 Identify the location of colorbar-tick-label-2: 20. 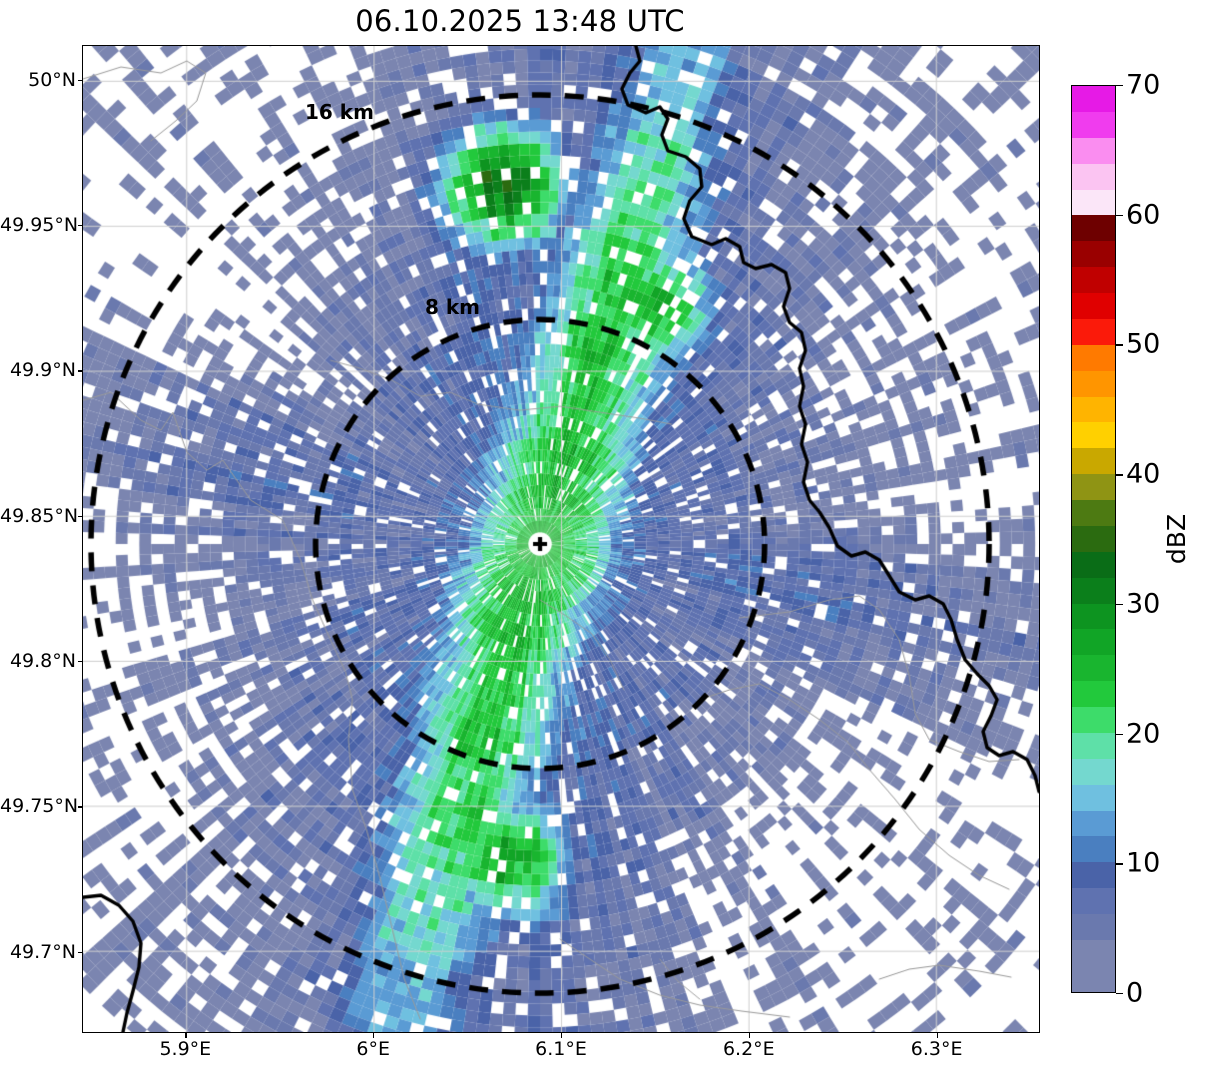
(1143, 734).